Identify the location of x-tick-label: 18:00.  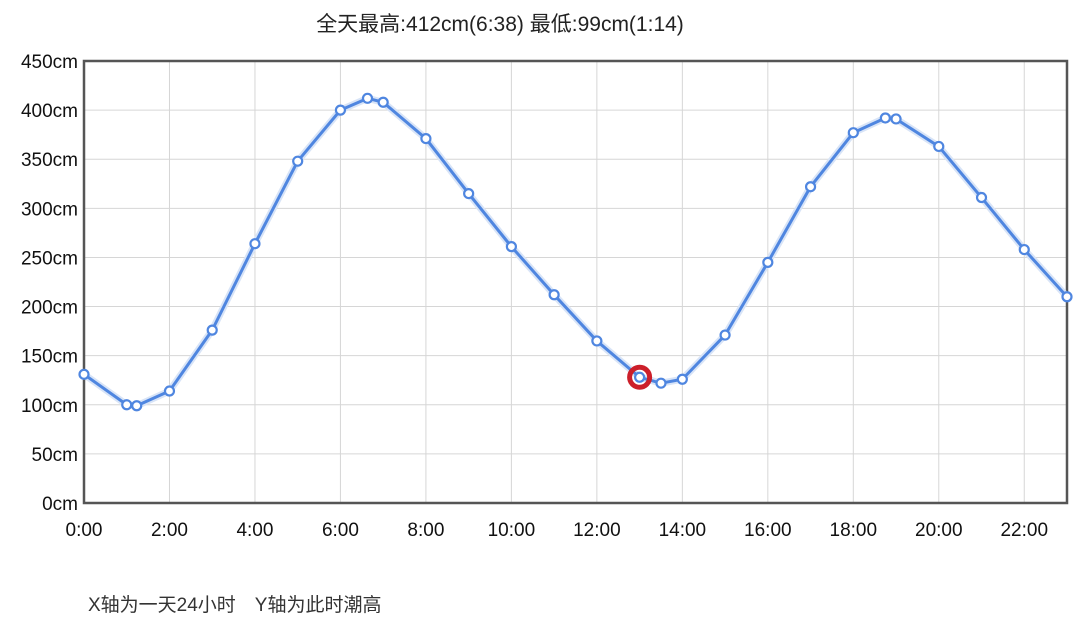
(854, 530).